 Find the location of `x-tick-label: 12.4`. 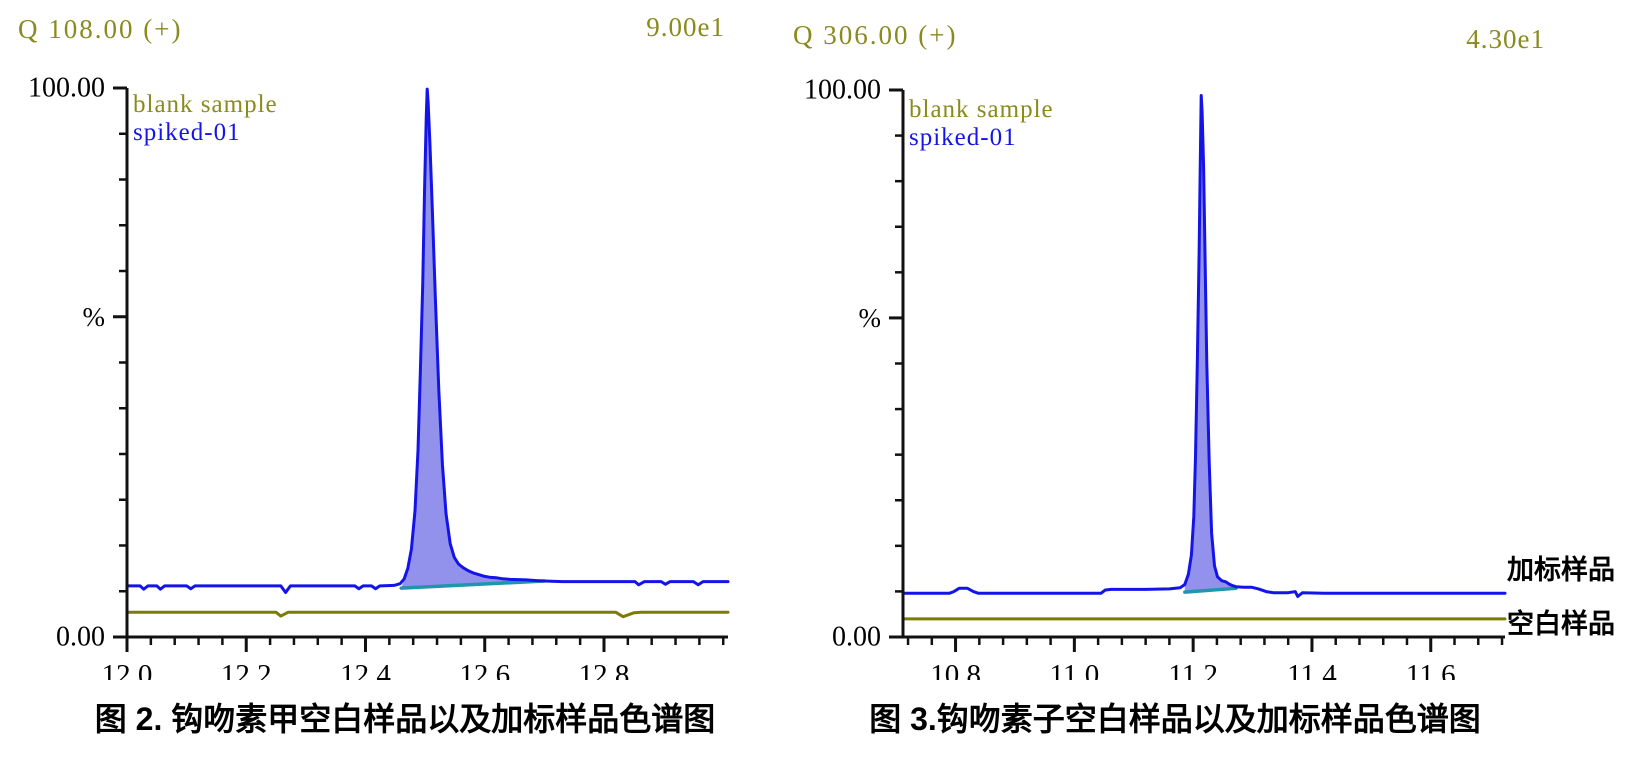

x-tick-label: 12.4 is located at coordinates (365, 669).